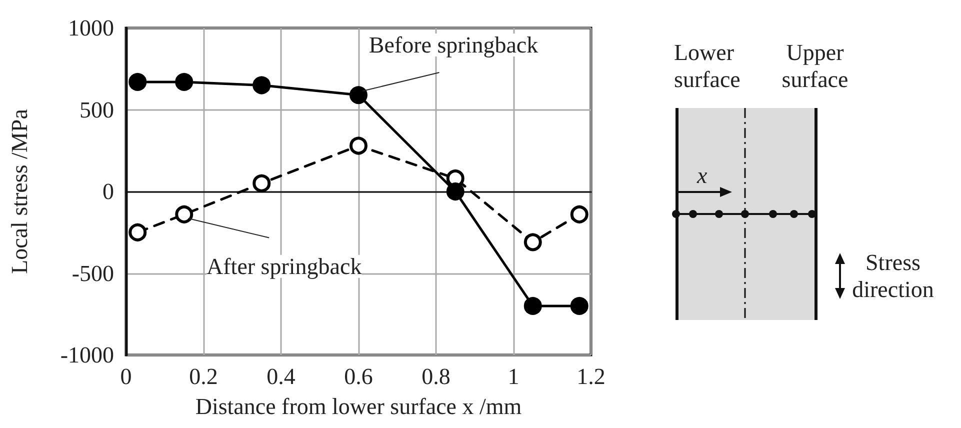 This screenshot has width=961, height=428. I want to click on text: Upper surface, so click(815, 66).